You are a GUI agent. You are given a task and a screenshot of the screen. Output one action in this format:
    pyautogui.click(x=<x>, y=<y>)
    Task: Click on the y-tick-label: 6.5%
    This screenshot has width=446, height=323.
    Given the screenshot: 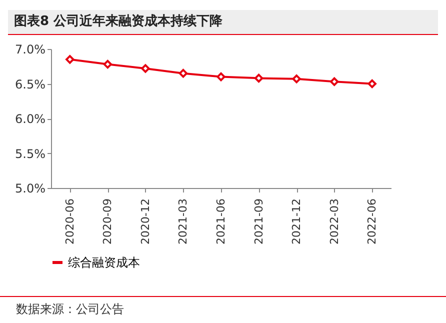 What is the action you would take?
    pyautogui.click(x=30, y=84)
    